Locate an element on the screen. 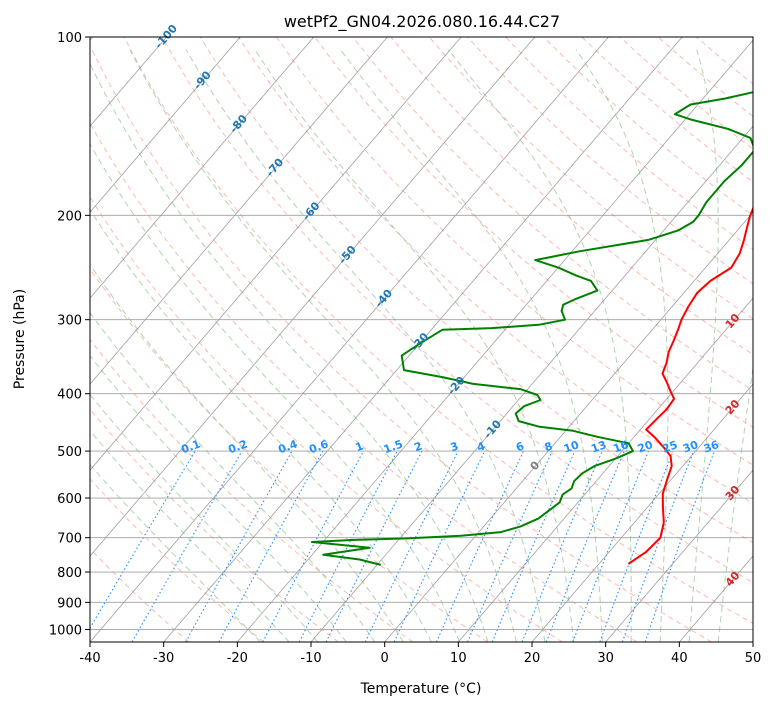 The image size is (775, 708). mixing-ratio-label: 36 is located at coordinates (711, 447).